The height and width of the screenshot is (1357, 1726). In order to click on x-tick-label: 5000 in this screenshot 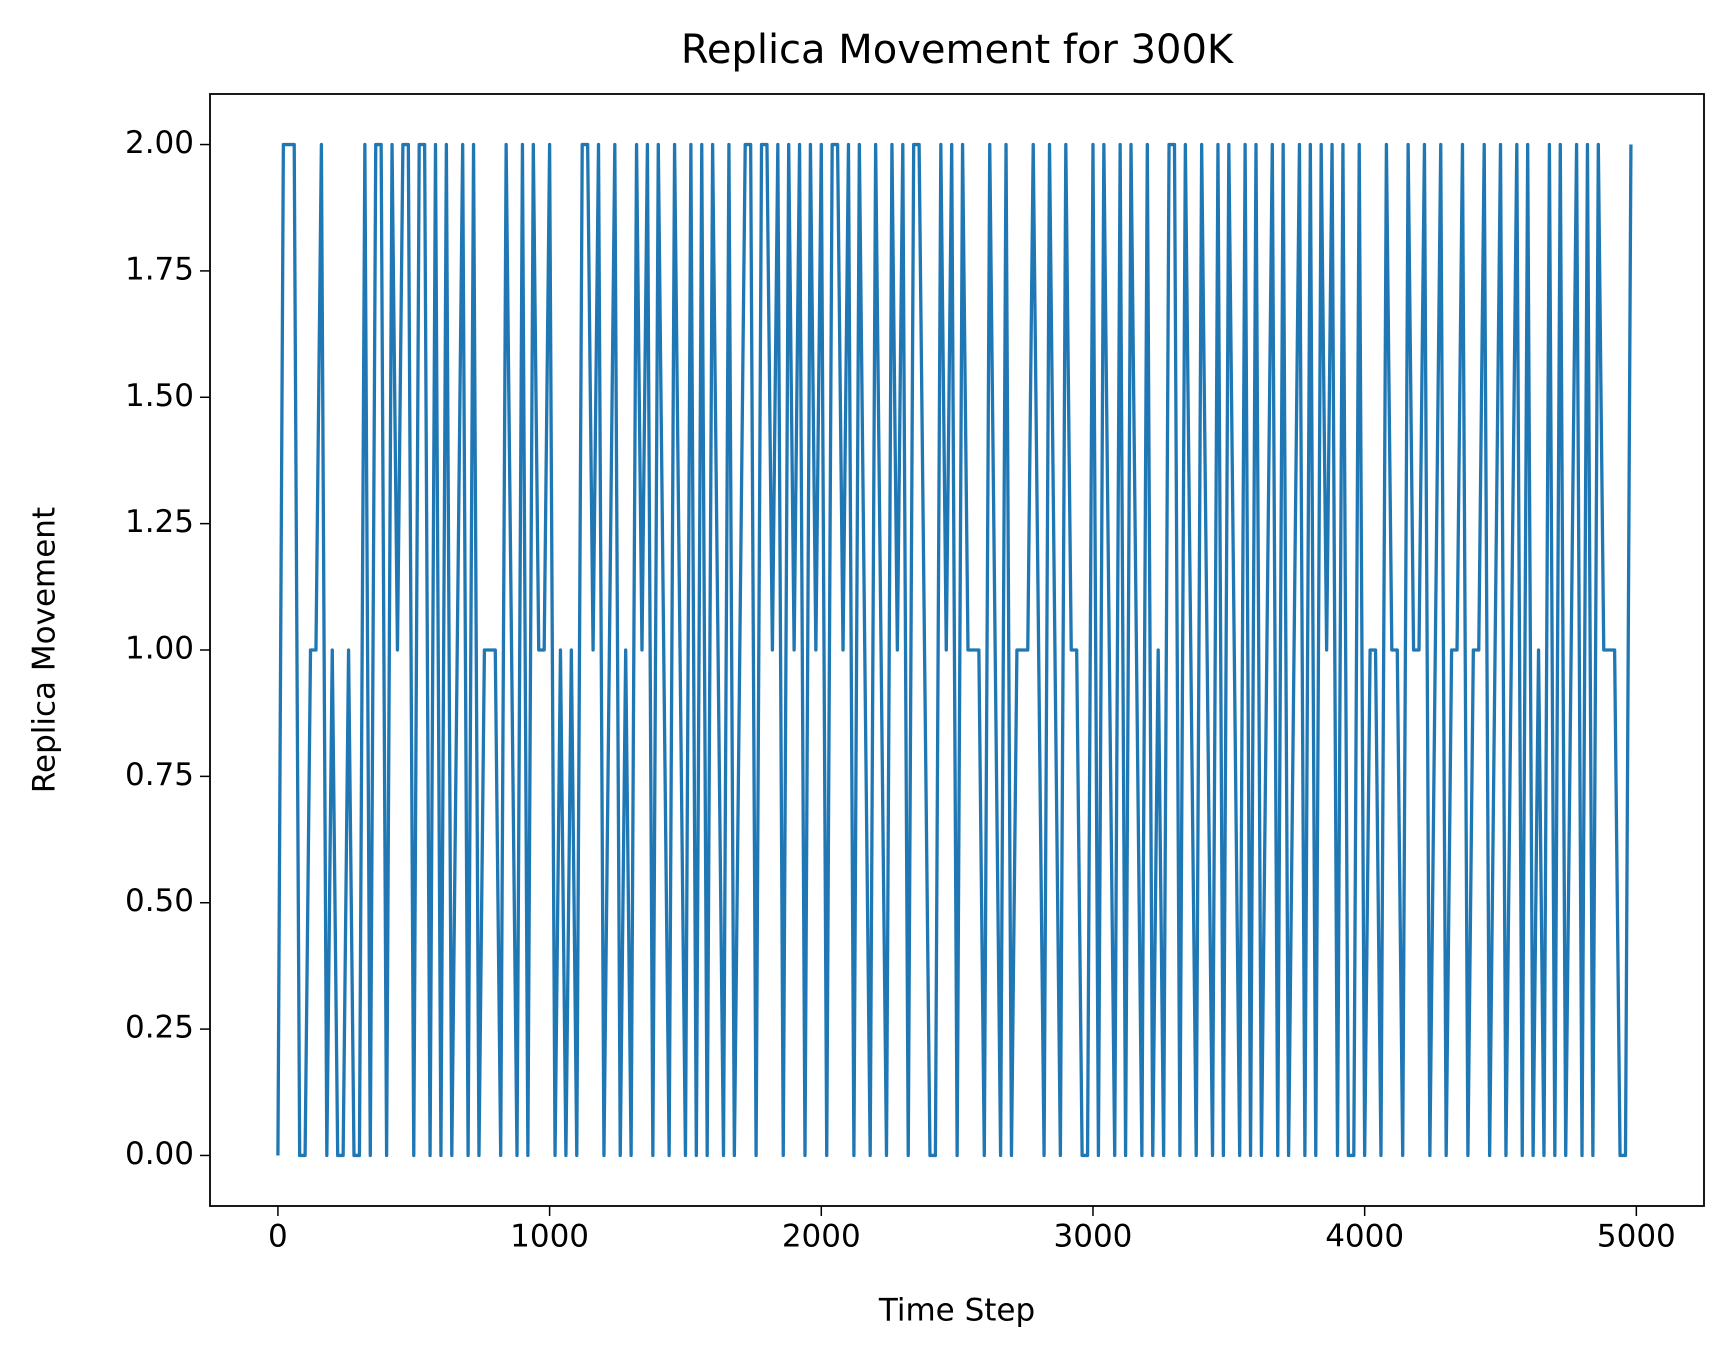, I will do `click(1636, 1237)`.